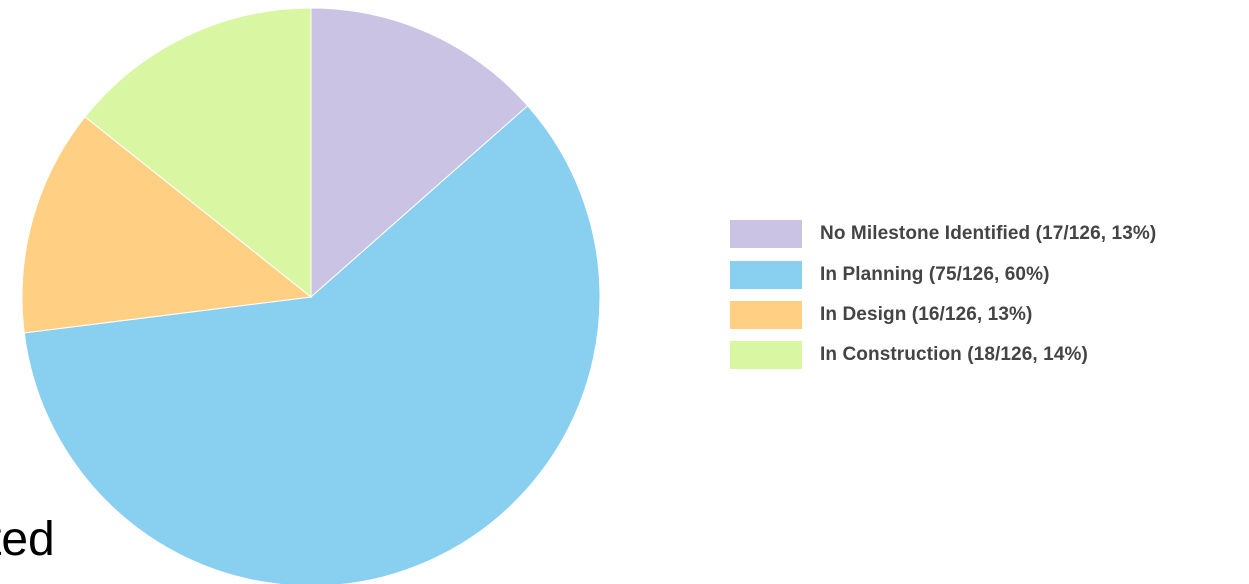  I want to click on legend-item-in-planning: In Planning (75/126, 60%), so click(943, 275).